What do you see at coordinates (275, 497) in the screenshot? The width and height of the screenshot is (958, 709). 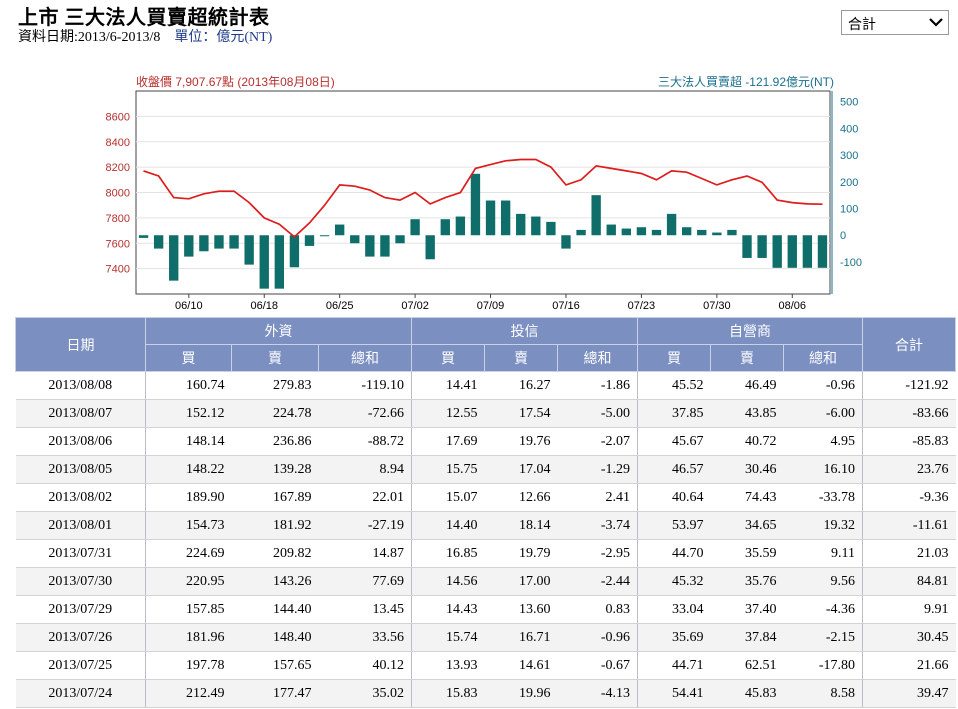 I see `value-cell: 167.89` at bounding box center [275, 497].